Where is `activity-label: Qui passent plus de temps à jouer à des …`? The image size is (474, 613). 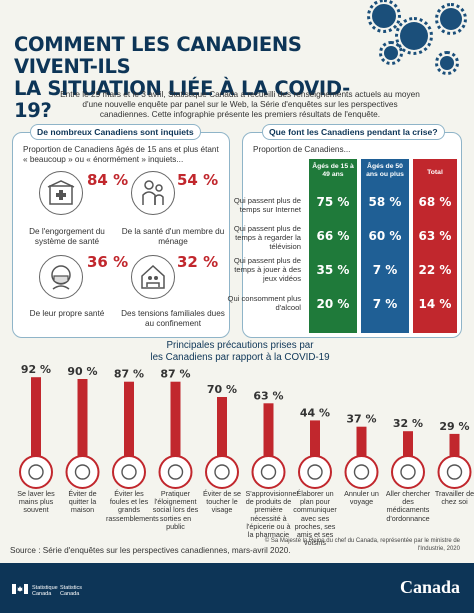
activity-label: Qui passent plus de temps à jouer à des … is located at coordinates (267, 269).